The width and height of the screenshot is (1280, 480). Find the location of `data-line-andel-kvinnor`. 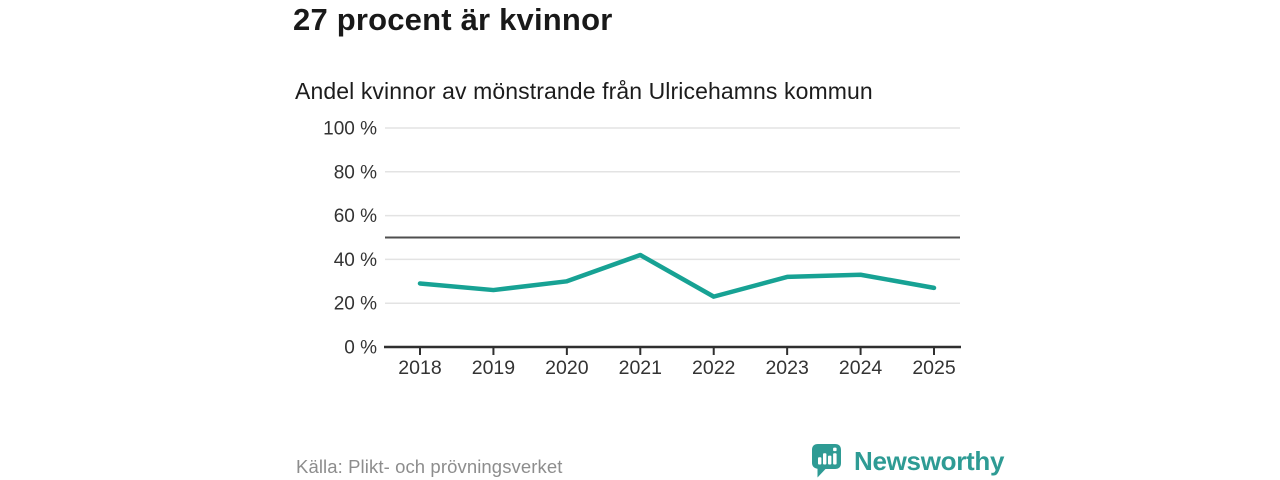

data-line-andel-kvinnor is located at coordinates (677, 275).